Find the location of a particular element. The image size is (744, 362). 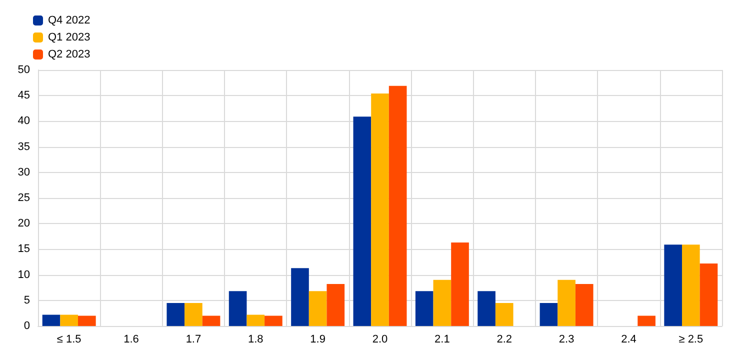

y-tick-label: 10 is located at coordinates (24, 274).